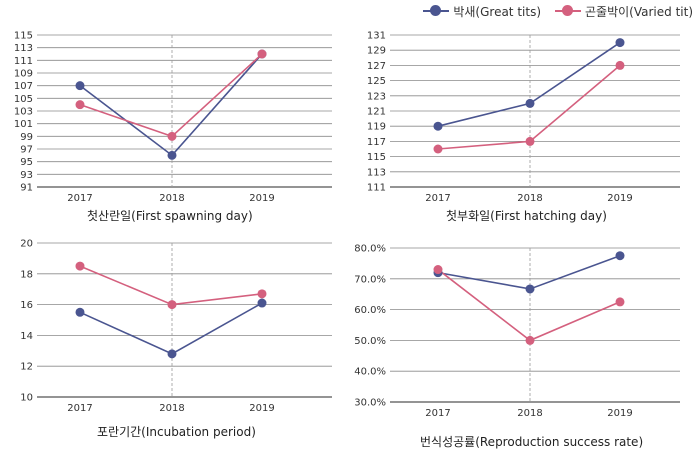 The height and width of the screenshot is (455, 699). What do you see at coordinates (376, 142) in the screenshot?
I see `y-tick-label: 117` at bounding box center [376, 142].